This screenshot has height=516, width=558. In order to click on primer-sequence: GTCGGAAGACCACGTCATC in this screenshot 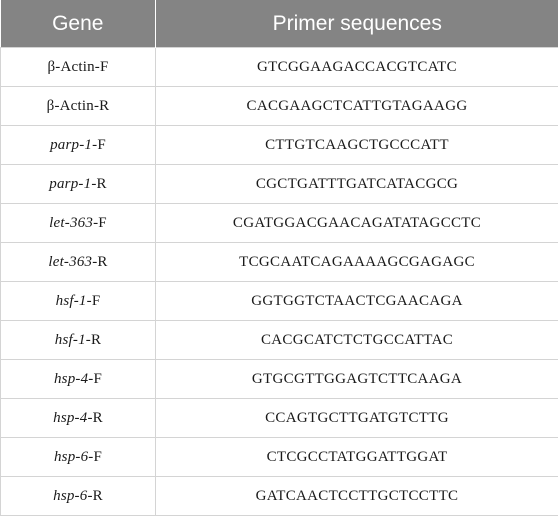, I will do `click(357, 67)`.